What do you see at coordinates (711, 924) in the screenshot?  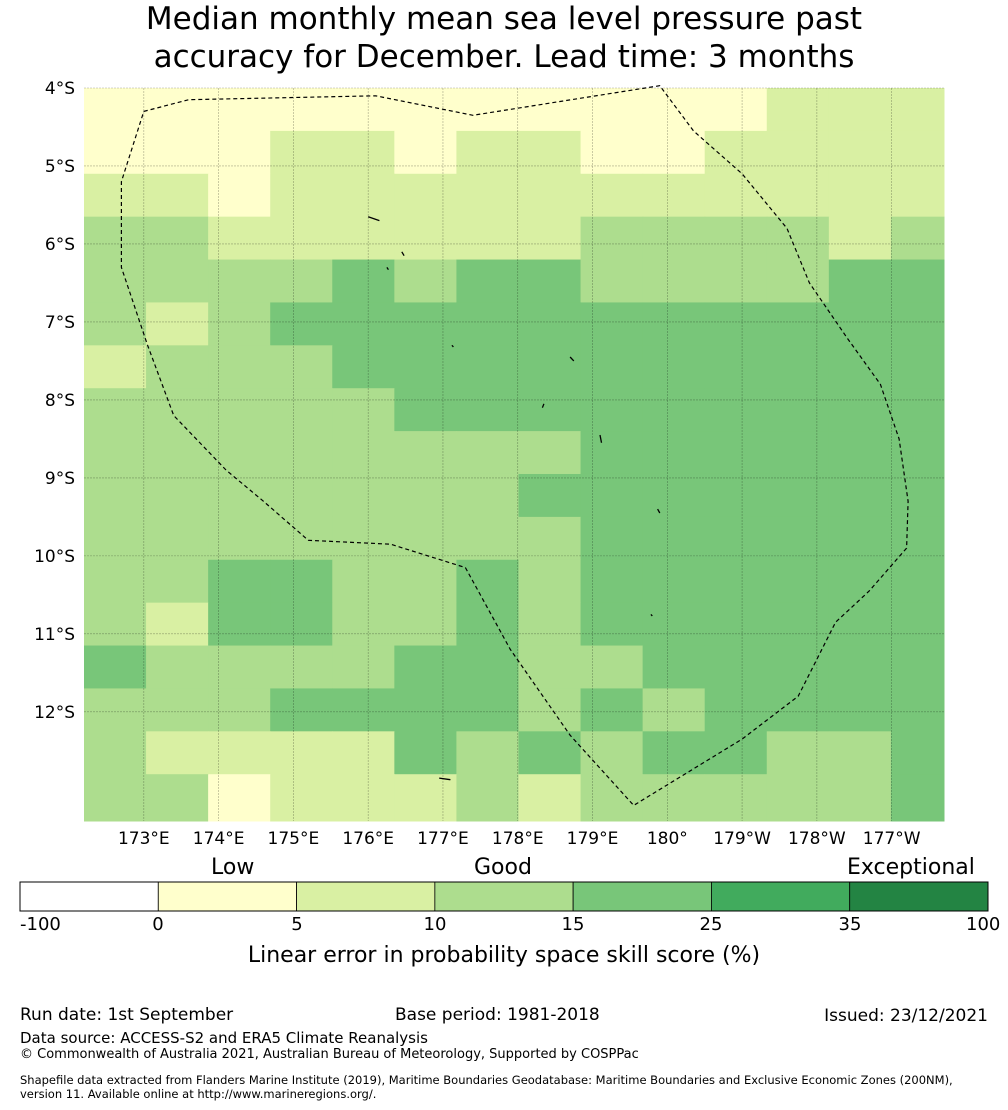 I see `colorbar-tick: 25` at bounding box center [711, 924].